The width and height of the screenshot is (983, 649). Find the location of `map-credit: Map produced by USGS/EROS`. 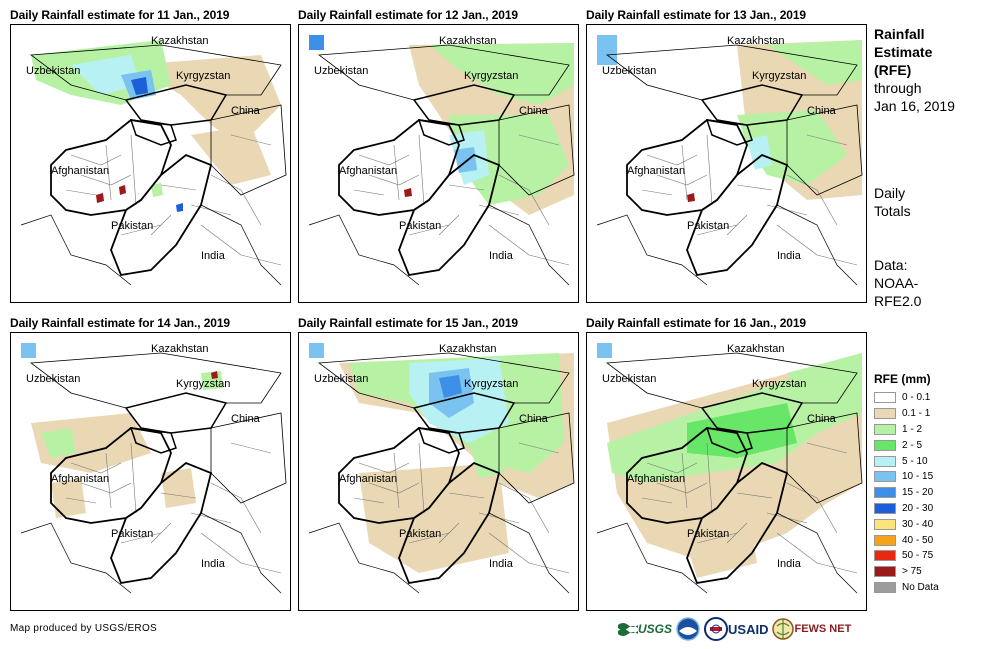

map-credit: Map produced by USGS/EROS is located at coordinates (84, 628).